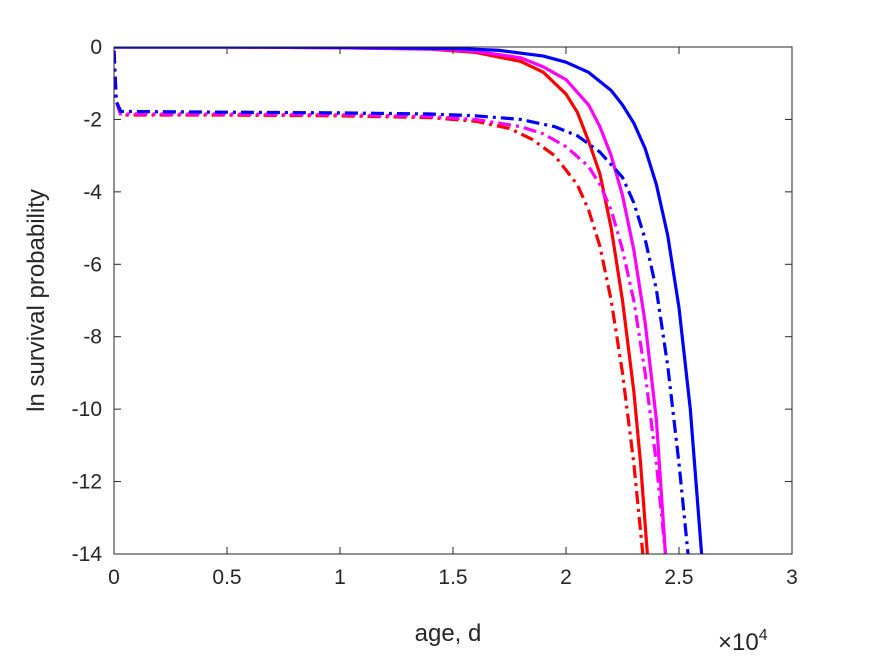 This screenshot has height=656, width=875. What do you see at coordinates (678, 577) in the screenshot?
I see `x-tick-label: 2.5` at bounding box center [678, 577].